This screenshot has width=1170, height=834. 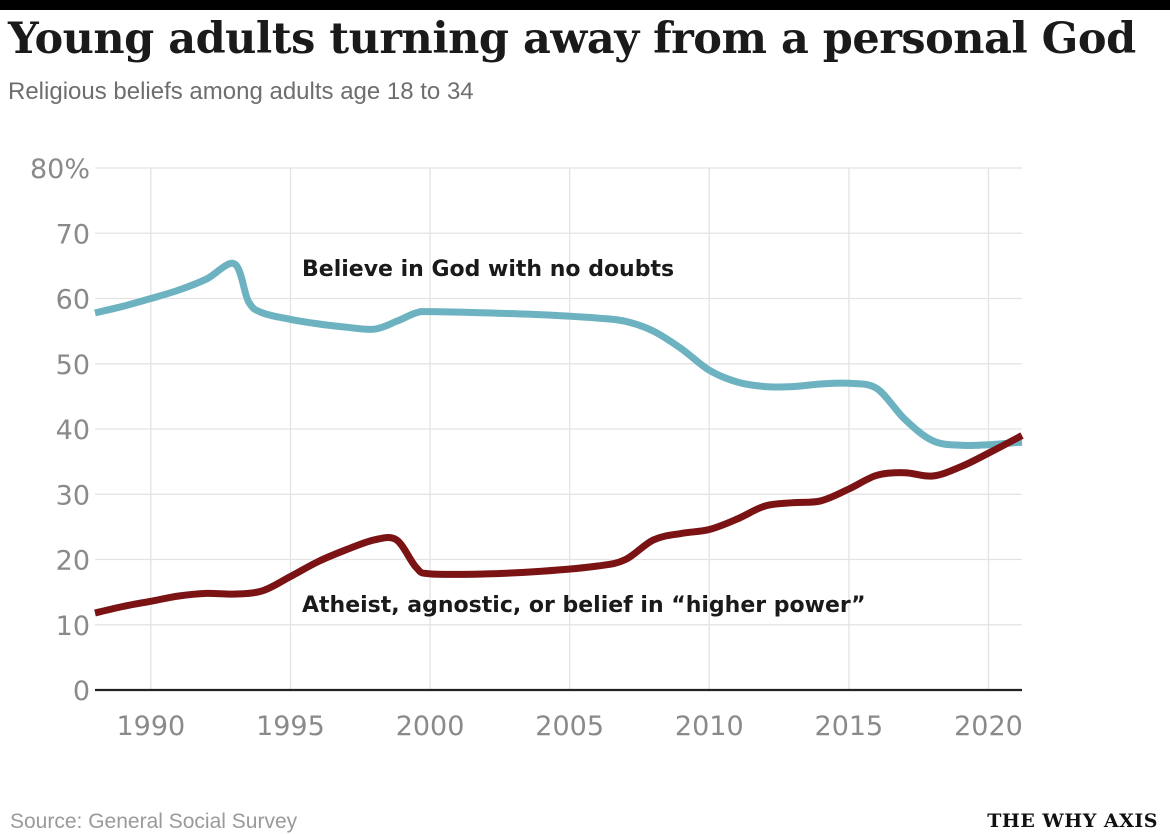 I want to click on x-tick-label: 2020, so click(x=988, y=726).